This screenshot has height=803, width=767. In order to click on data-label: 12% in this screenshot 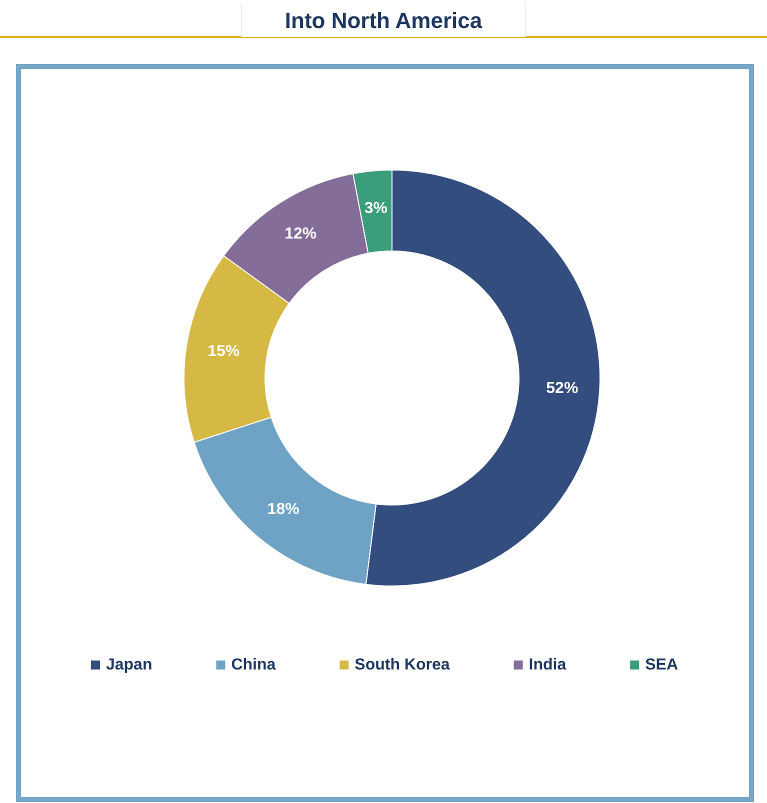, I will do `click(300, 234)`.